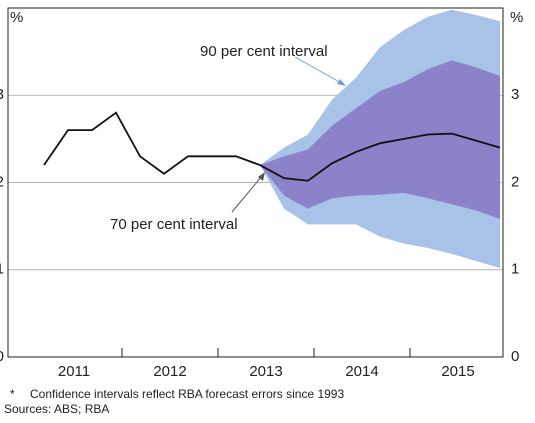 Image resolution: width=535 pixels, height=423 pixels. Describe the element at coordinates (516, 17) in the screenshot. I see `y-unit-right: %` at that location.